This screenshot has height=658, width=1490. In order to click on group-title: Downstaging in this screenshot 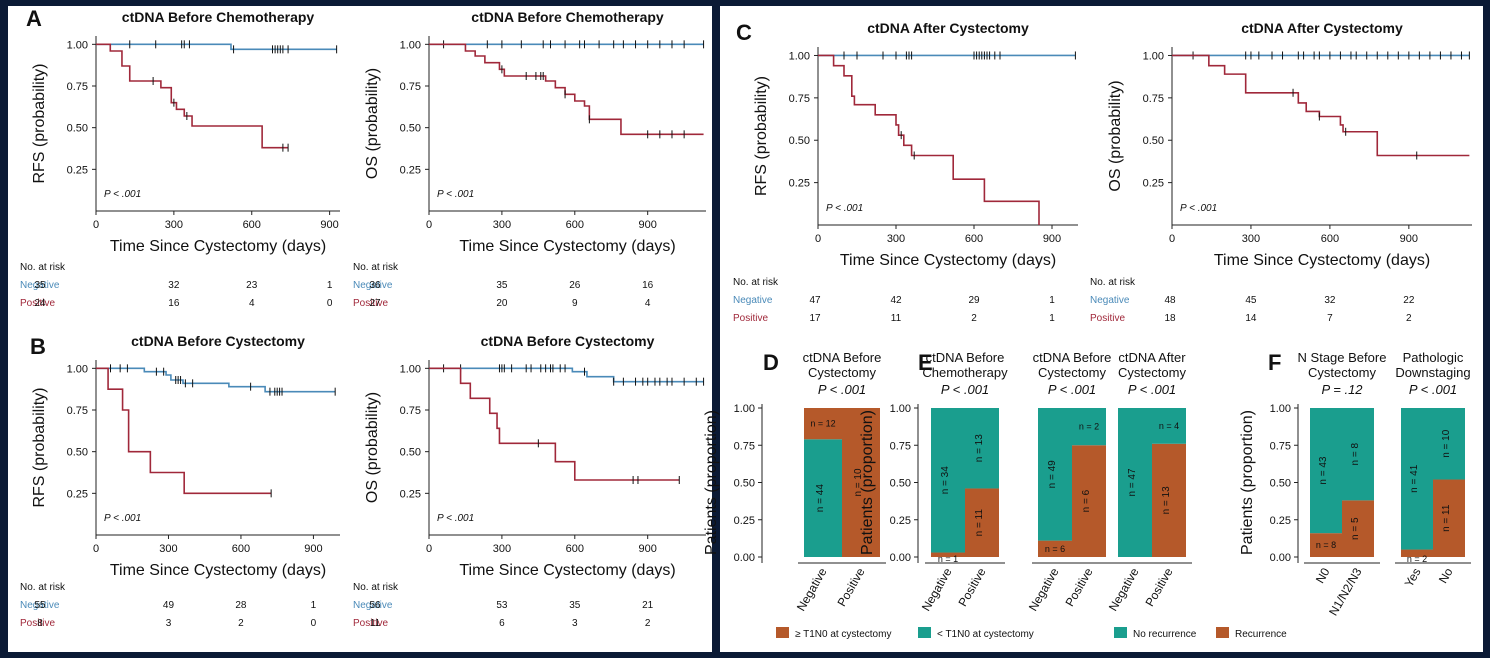, I will do `click(1432, 372)`.